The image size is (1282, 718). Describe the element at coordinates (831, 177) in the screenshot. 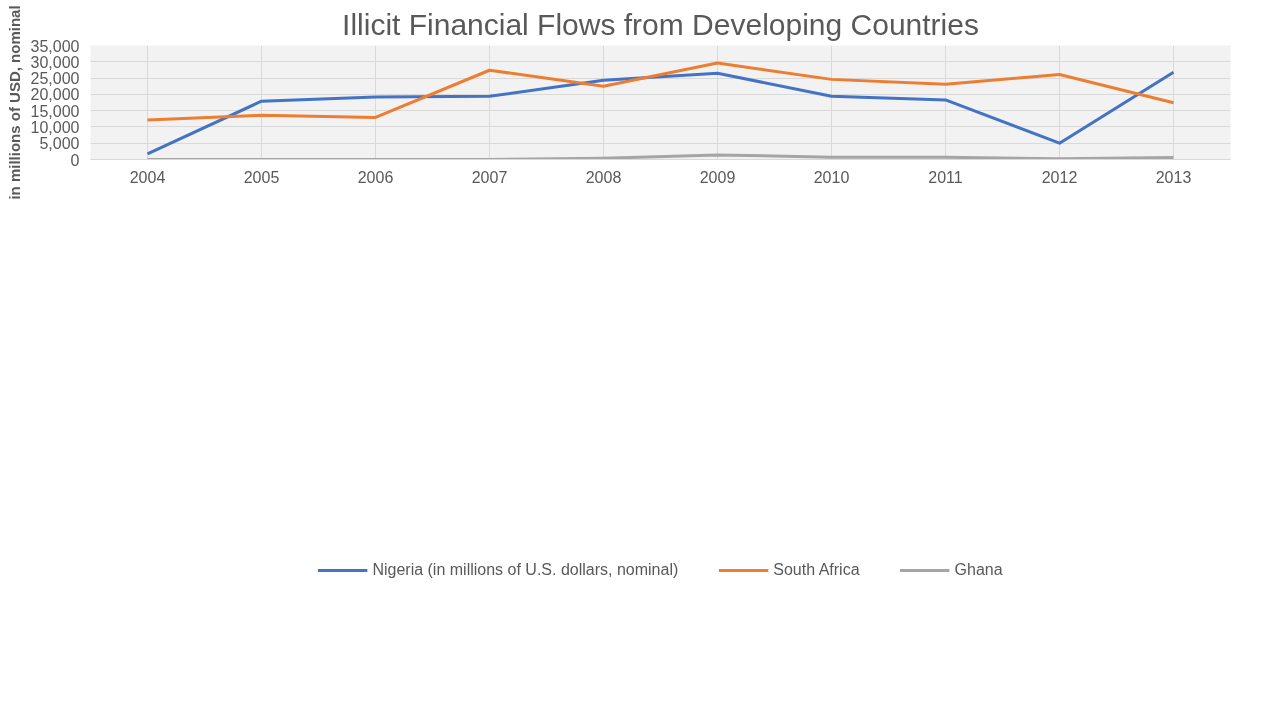

I see `x-tick-label: 2010` at that location.